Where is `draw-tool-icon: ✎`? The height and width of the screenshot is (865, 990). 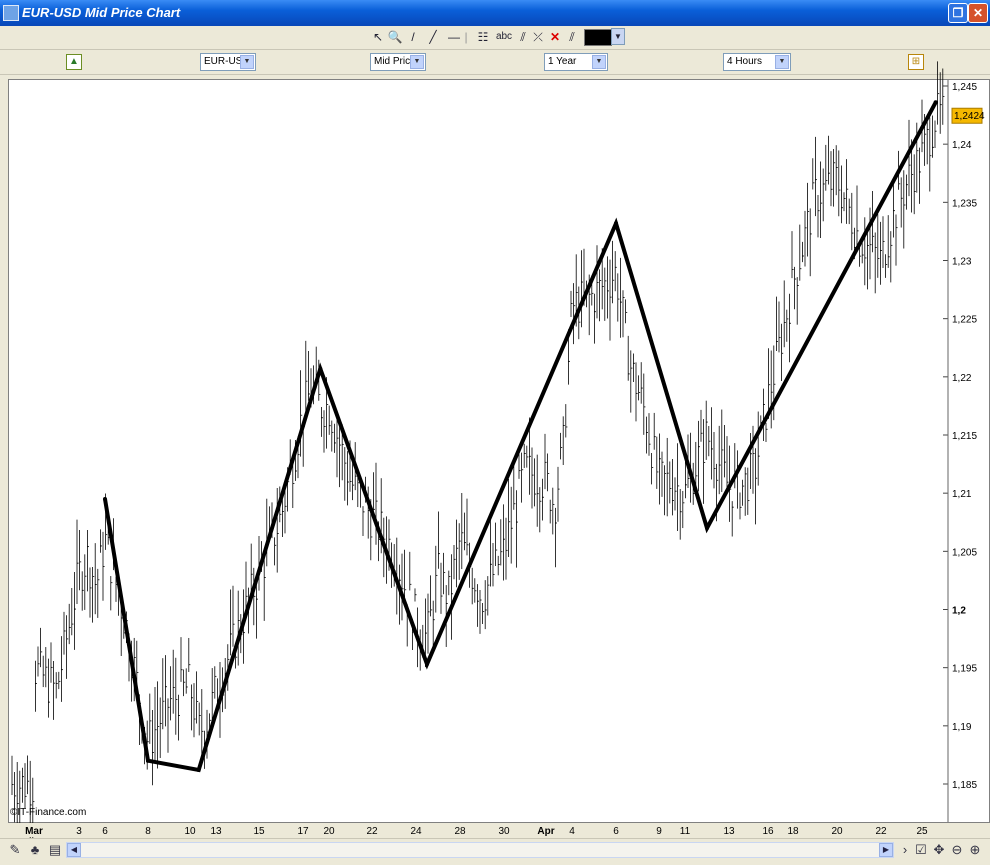 draw-tool-icon: ✎ is located at coordinates (15, 849).